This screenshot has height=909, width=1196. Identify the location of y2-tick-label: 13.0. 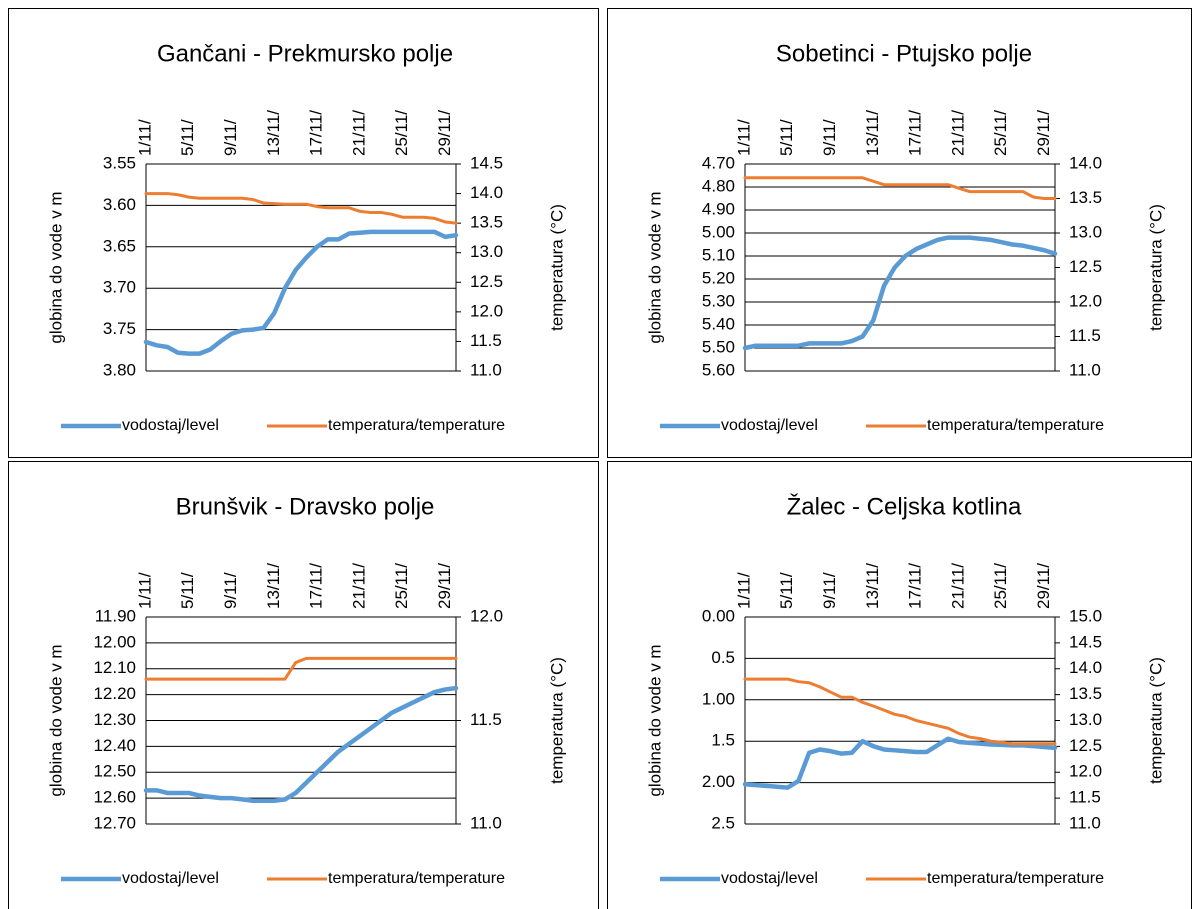
(1085, 231).